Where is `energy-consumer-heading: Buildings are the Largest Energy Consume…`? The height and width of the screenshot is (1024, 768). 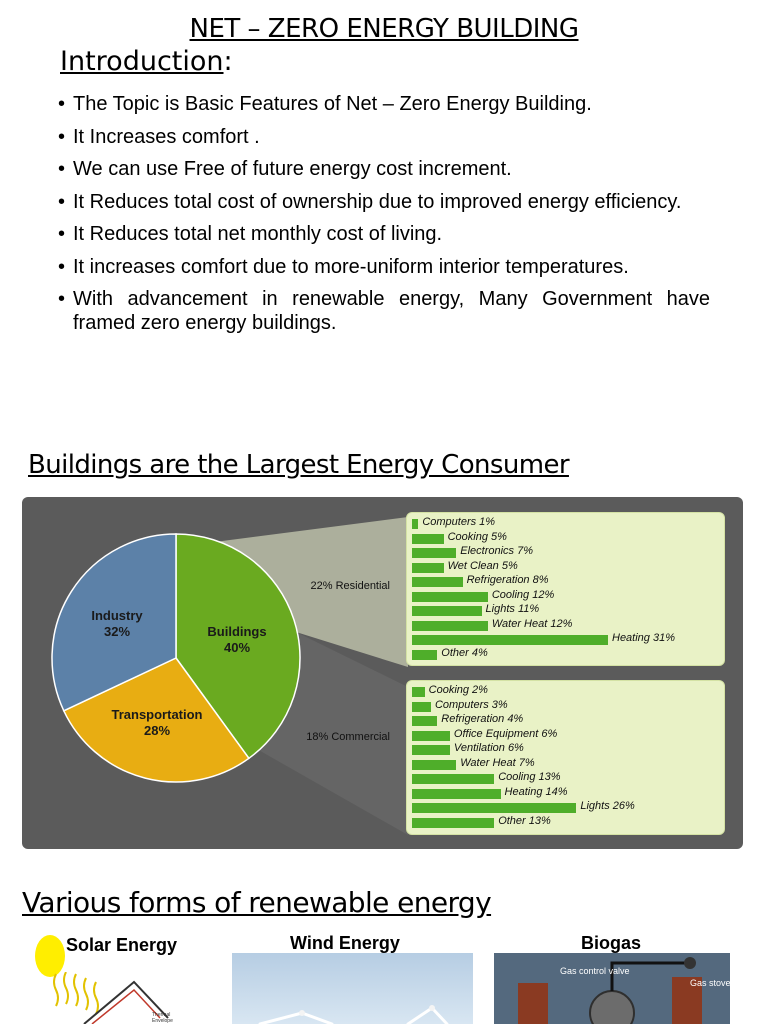 energy-consumer-heading: Buildings are the Largest Energy Consume… is located at coordinates (299, 465).